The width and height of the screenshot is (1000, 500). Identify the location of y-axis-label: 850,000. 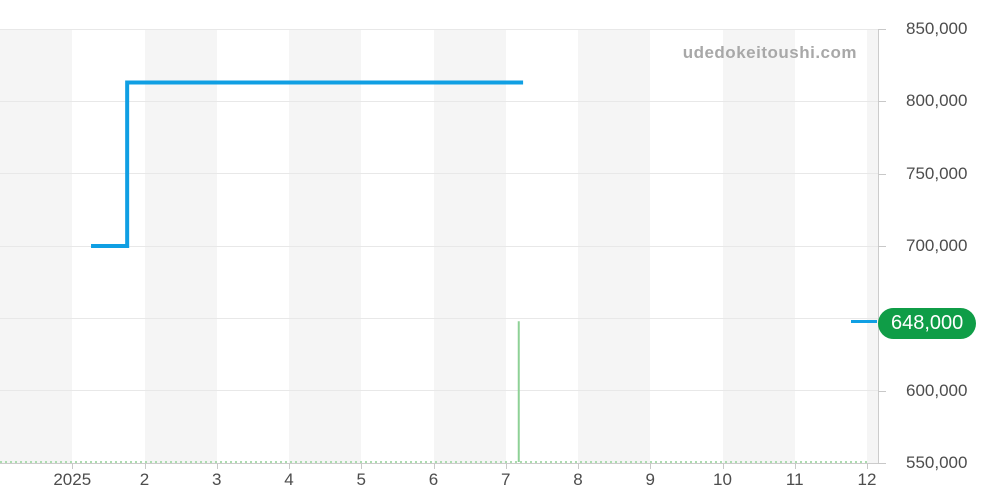
(937, 28).